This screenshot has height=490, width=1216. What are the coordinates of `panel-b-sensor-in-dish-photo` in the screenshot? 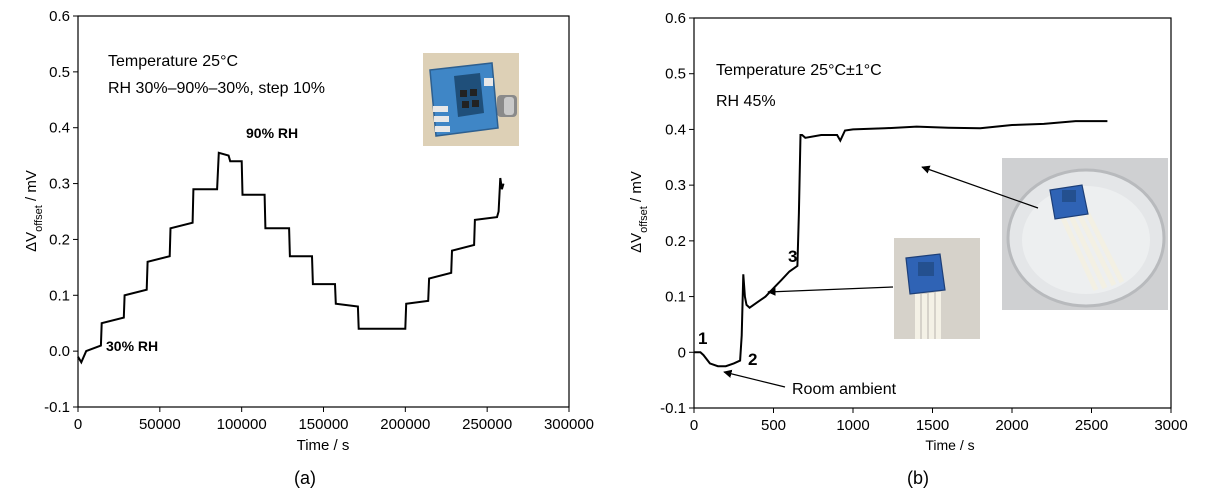 It's located at (1085, 234).